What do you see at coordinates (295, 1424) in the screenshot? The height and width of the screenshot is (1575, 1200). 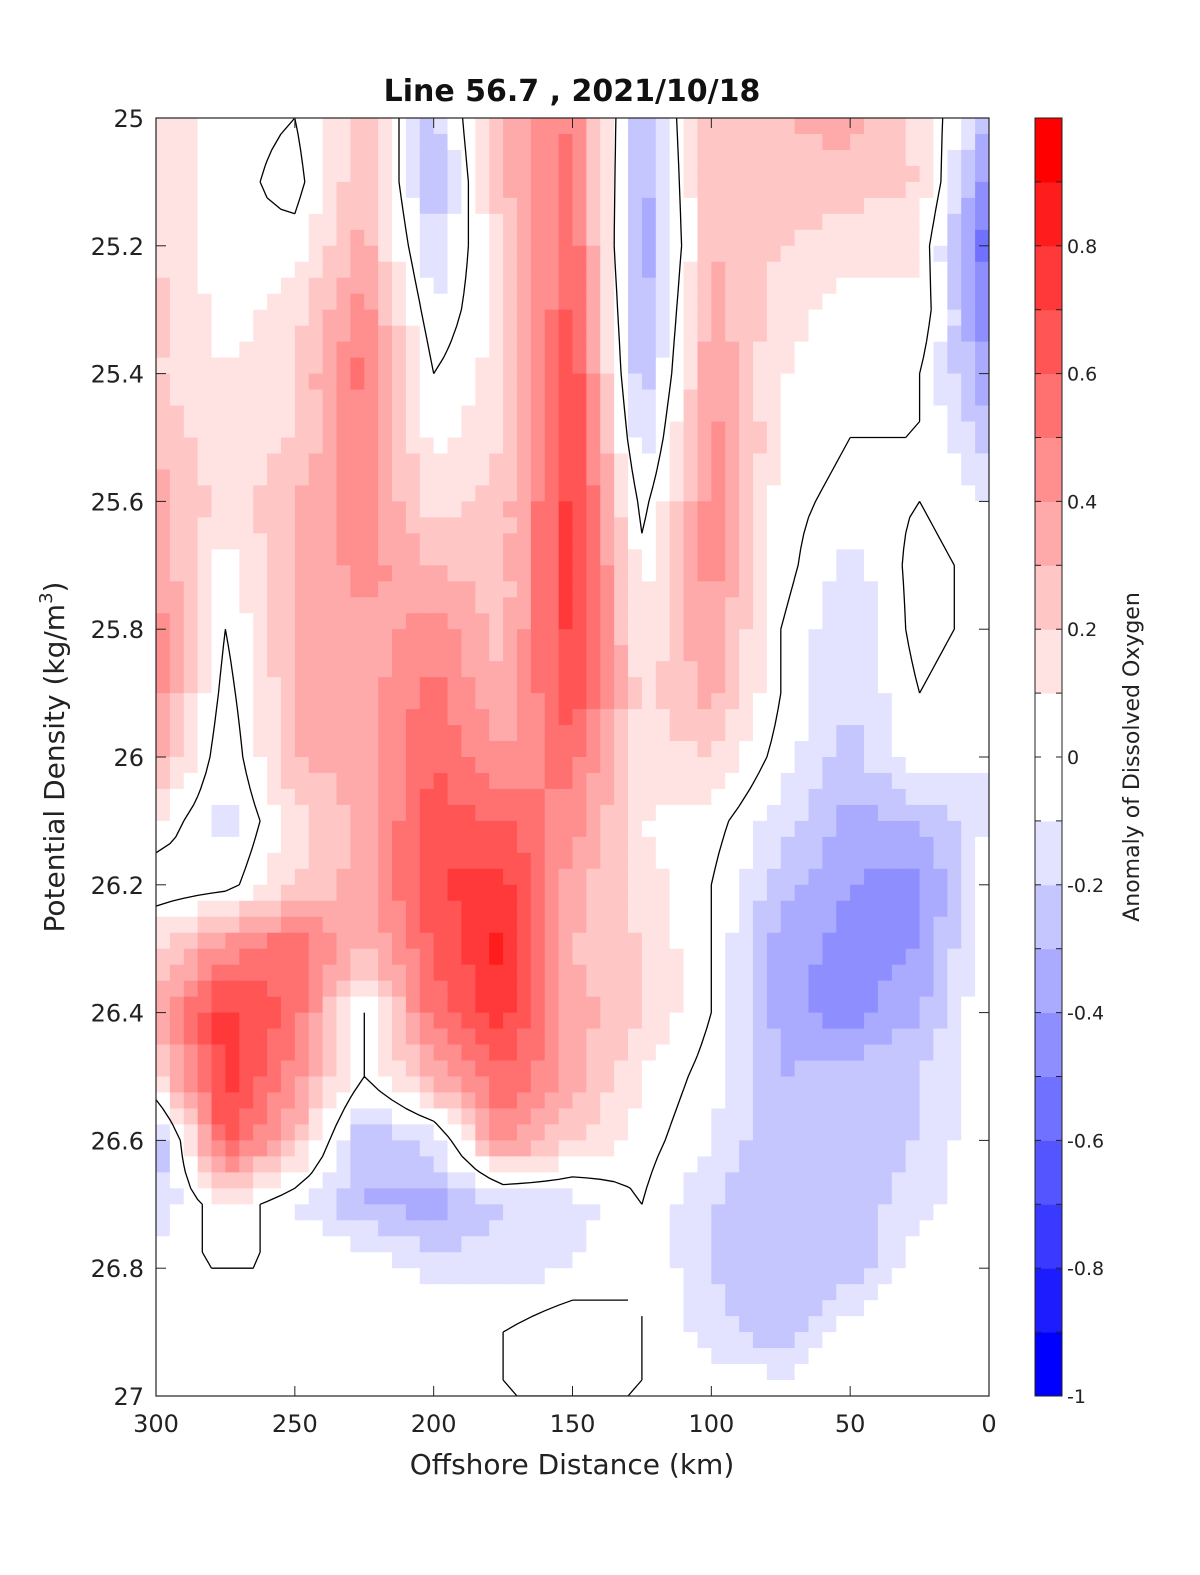 I see `x-tick-label: 250` at bounding box center [295, 1424].